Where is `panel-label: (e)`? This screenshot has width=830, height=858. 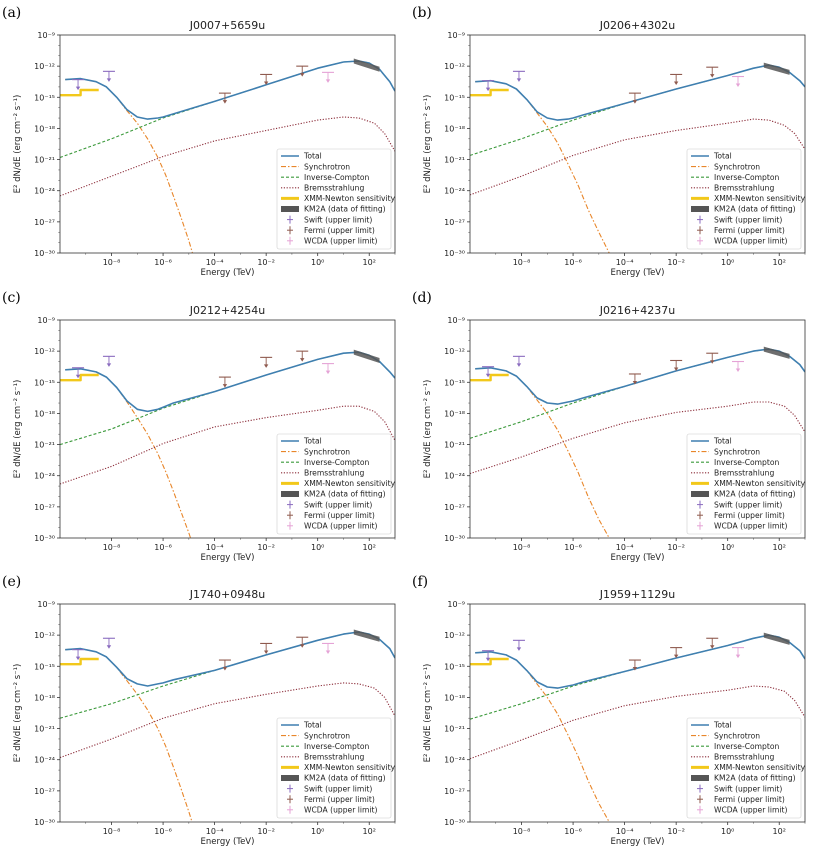
panel-label: (e) is located at coordinates (11, 582).